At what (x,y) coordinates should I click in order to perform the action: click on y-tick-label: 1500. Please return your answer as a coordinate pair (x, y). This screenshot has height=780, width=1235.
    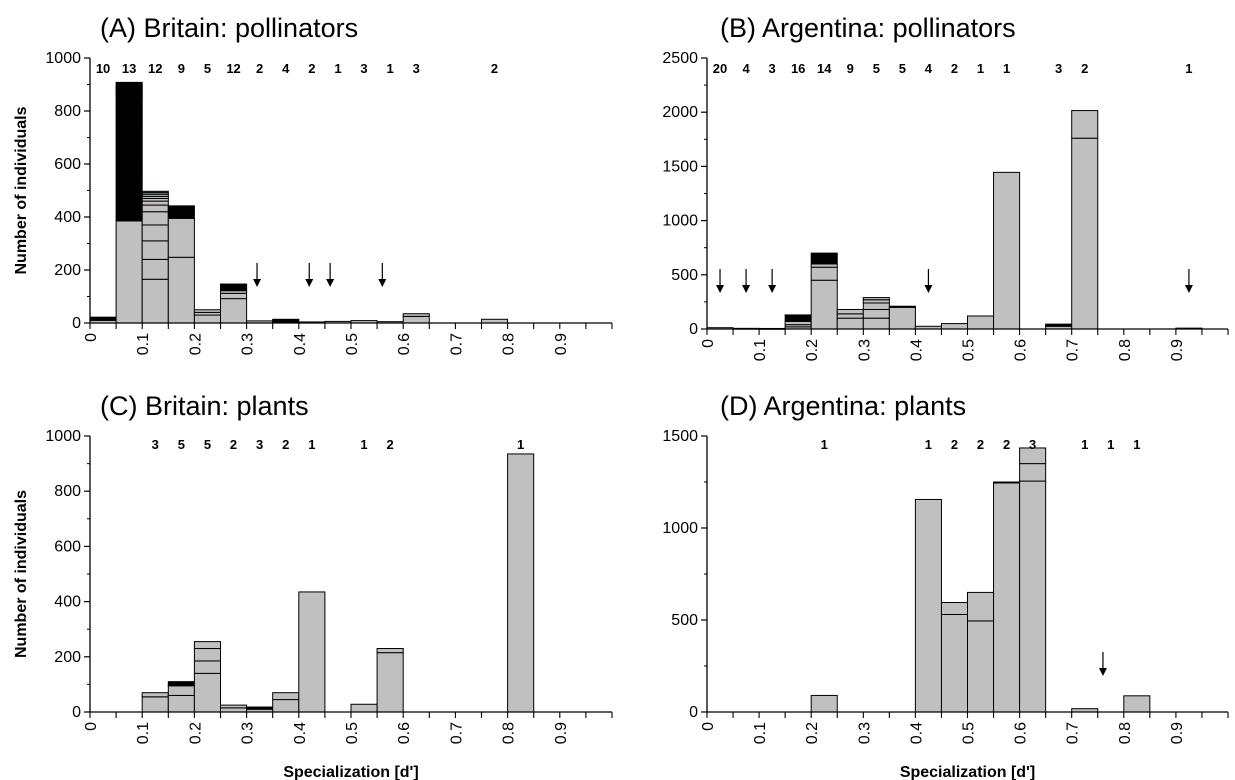
    Looking at the image, I should click on (680, 436).